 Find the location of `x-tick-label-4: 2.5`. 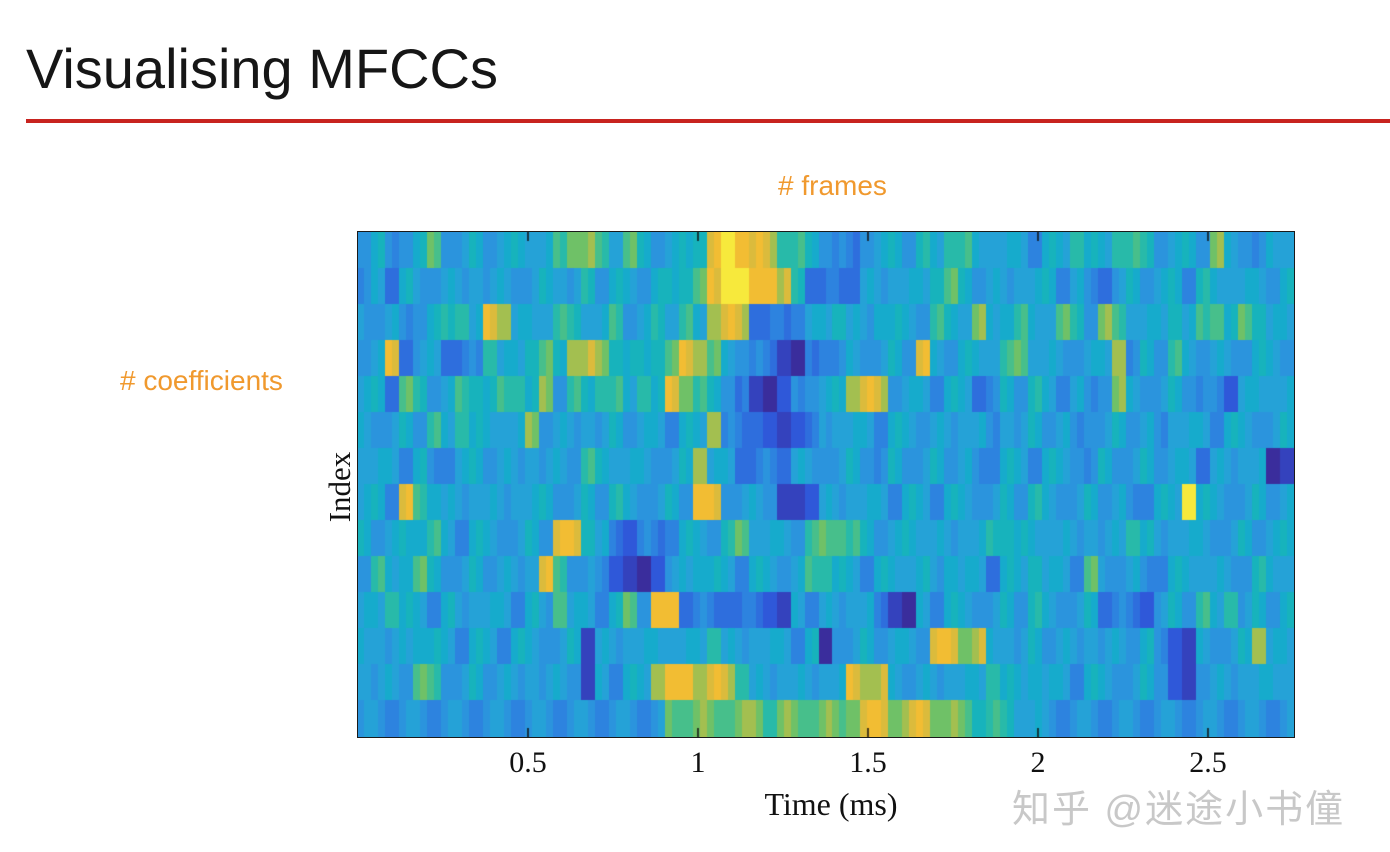

x-tick-label-4: 2.5 is located at coordinates (1208, 762).